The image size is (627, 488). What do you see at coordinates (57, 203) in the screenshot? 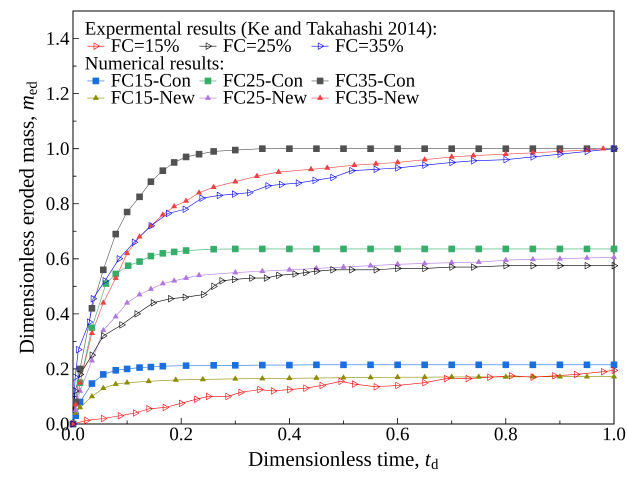
I see `y-tick-label: 0.8` at bounding box center [57, 203].